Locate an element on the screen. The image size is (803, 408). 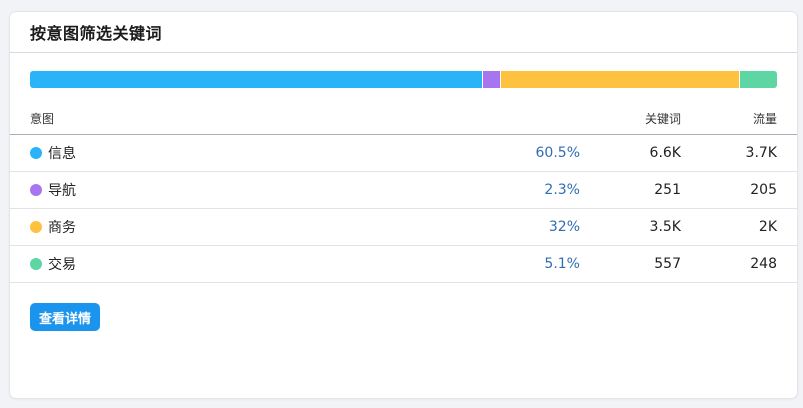
intent-name: 交易 is located at coordinates (53, 264).